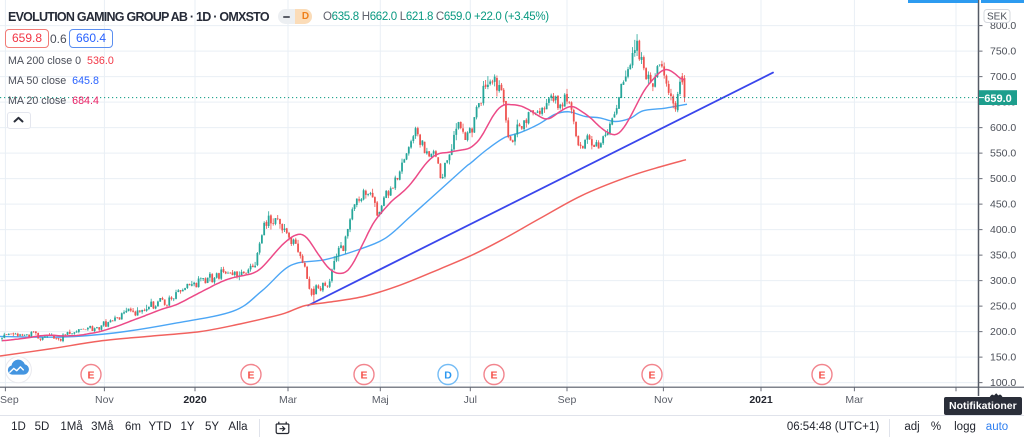  Describe the element at coordinates (1003, 26) in the screenshot. I see `svg-text: 800.0` at that location.